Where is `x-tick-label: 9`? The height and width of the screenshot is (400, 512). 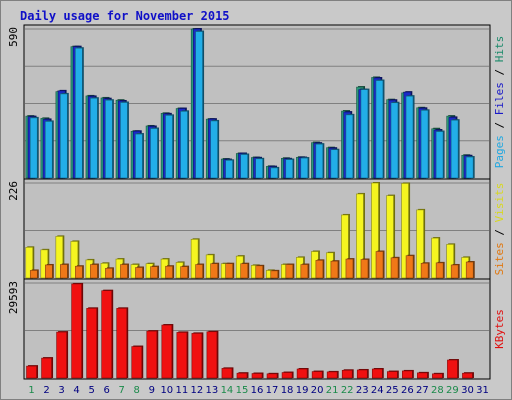 x-tick-label: 9 is located at coordinates (152, 390).